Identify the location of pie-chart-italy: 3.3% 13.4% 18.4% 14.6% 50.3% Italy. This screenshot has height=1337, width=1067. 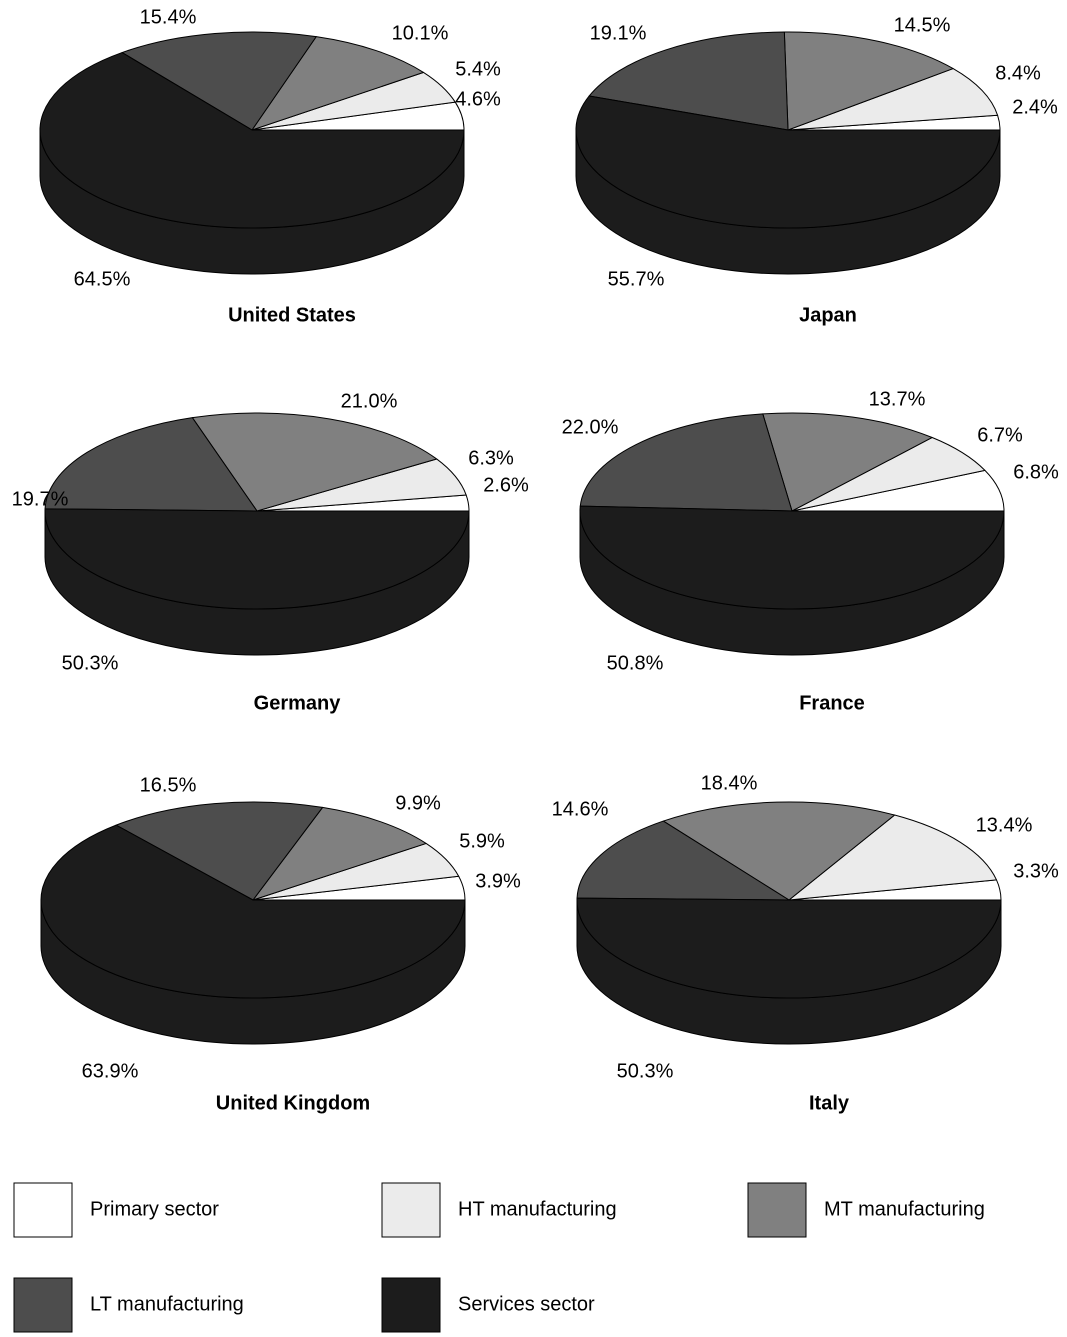
(805, 943).